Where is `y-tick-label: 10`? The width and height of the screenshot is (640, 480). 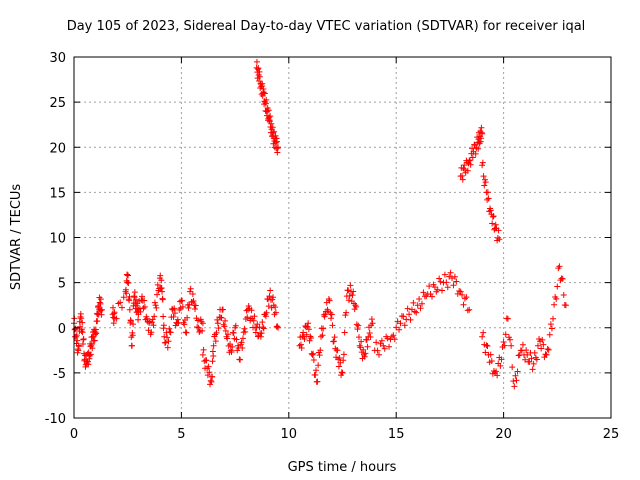
y-tick-label: 10 is located at coordinates (57, 239).